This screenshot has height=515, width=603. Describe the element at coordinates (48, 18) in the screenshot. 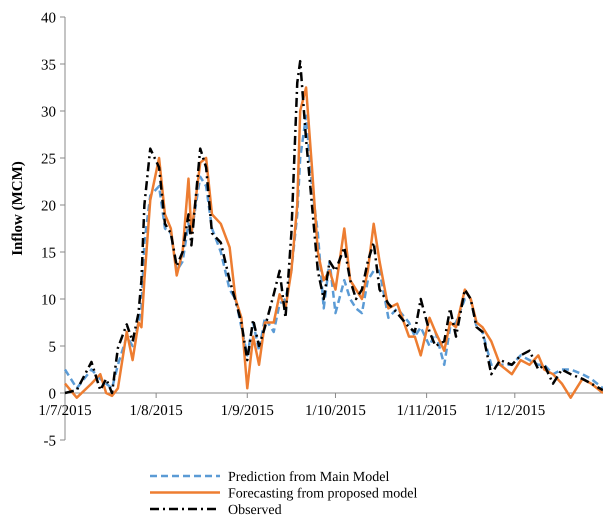

I see `y-tick-label: 40` at that location.